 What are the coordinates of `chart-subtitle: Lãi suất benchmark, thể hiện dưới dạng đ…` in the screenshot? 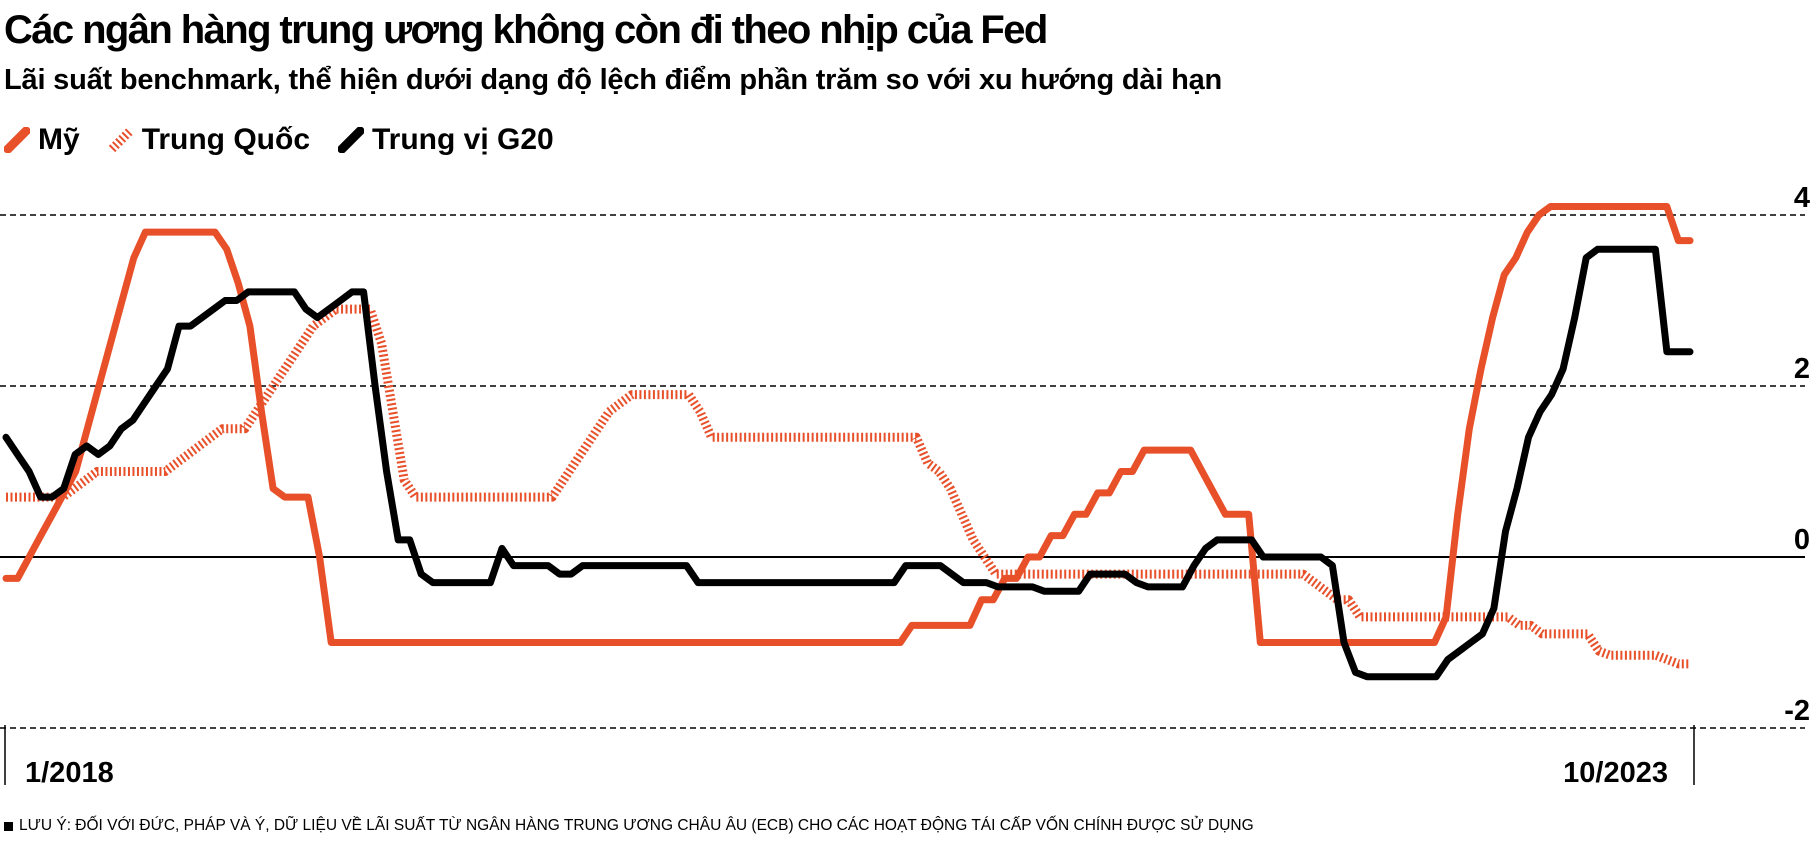 It's located at (613, 80).